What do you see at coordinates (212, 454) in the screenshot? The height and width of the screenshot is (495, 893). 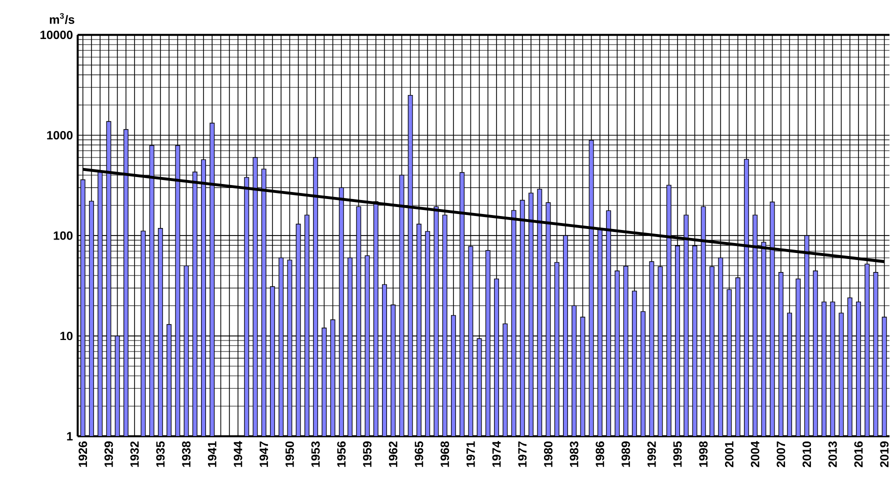 I see `x-tick-label: 1941` at bounding box center [212, 454].